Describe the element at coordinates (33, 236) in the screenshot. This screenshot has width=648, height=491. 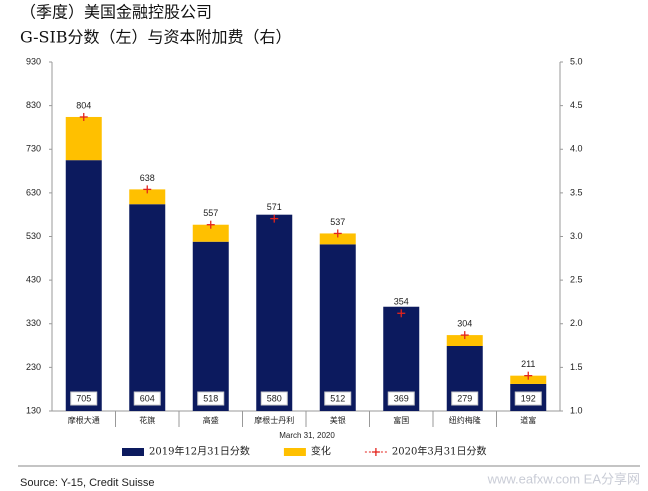
I see `y-tick-label: 530` at that location.